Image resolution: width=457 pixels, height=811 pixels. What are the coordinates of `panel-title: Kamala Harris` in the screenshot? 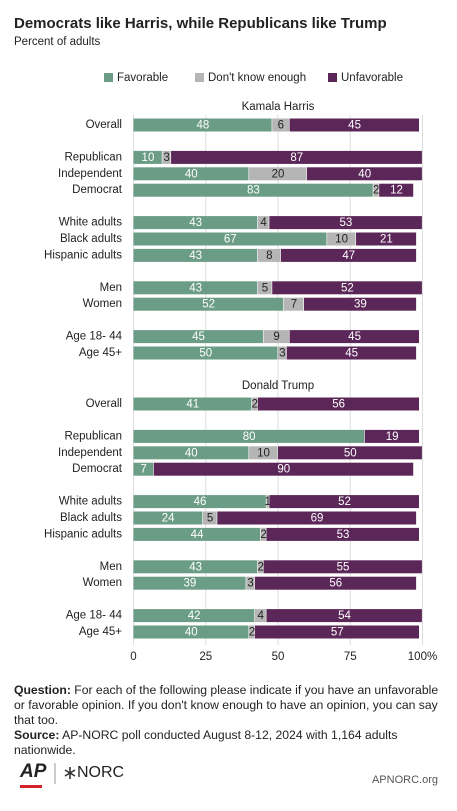 It's located at (278, 107).